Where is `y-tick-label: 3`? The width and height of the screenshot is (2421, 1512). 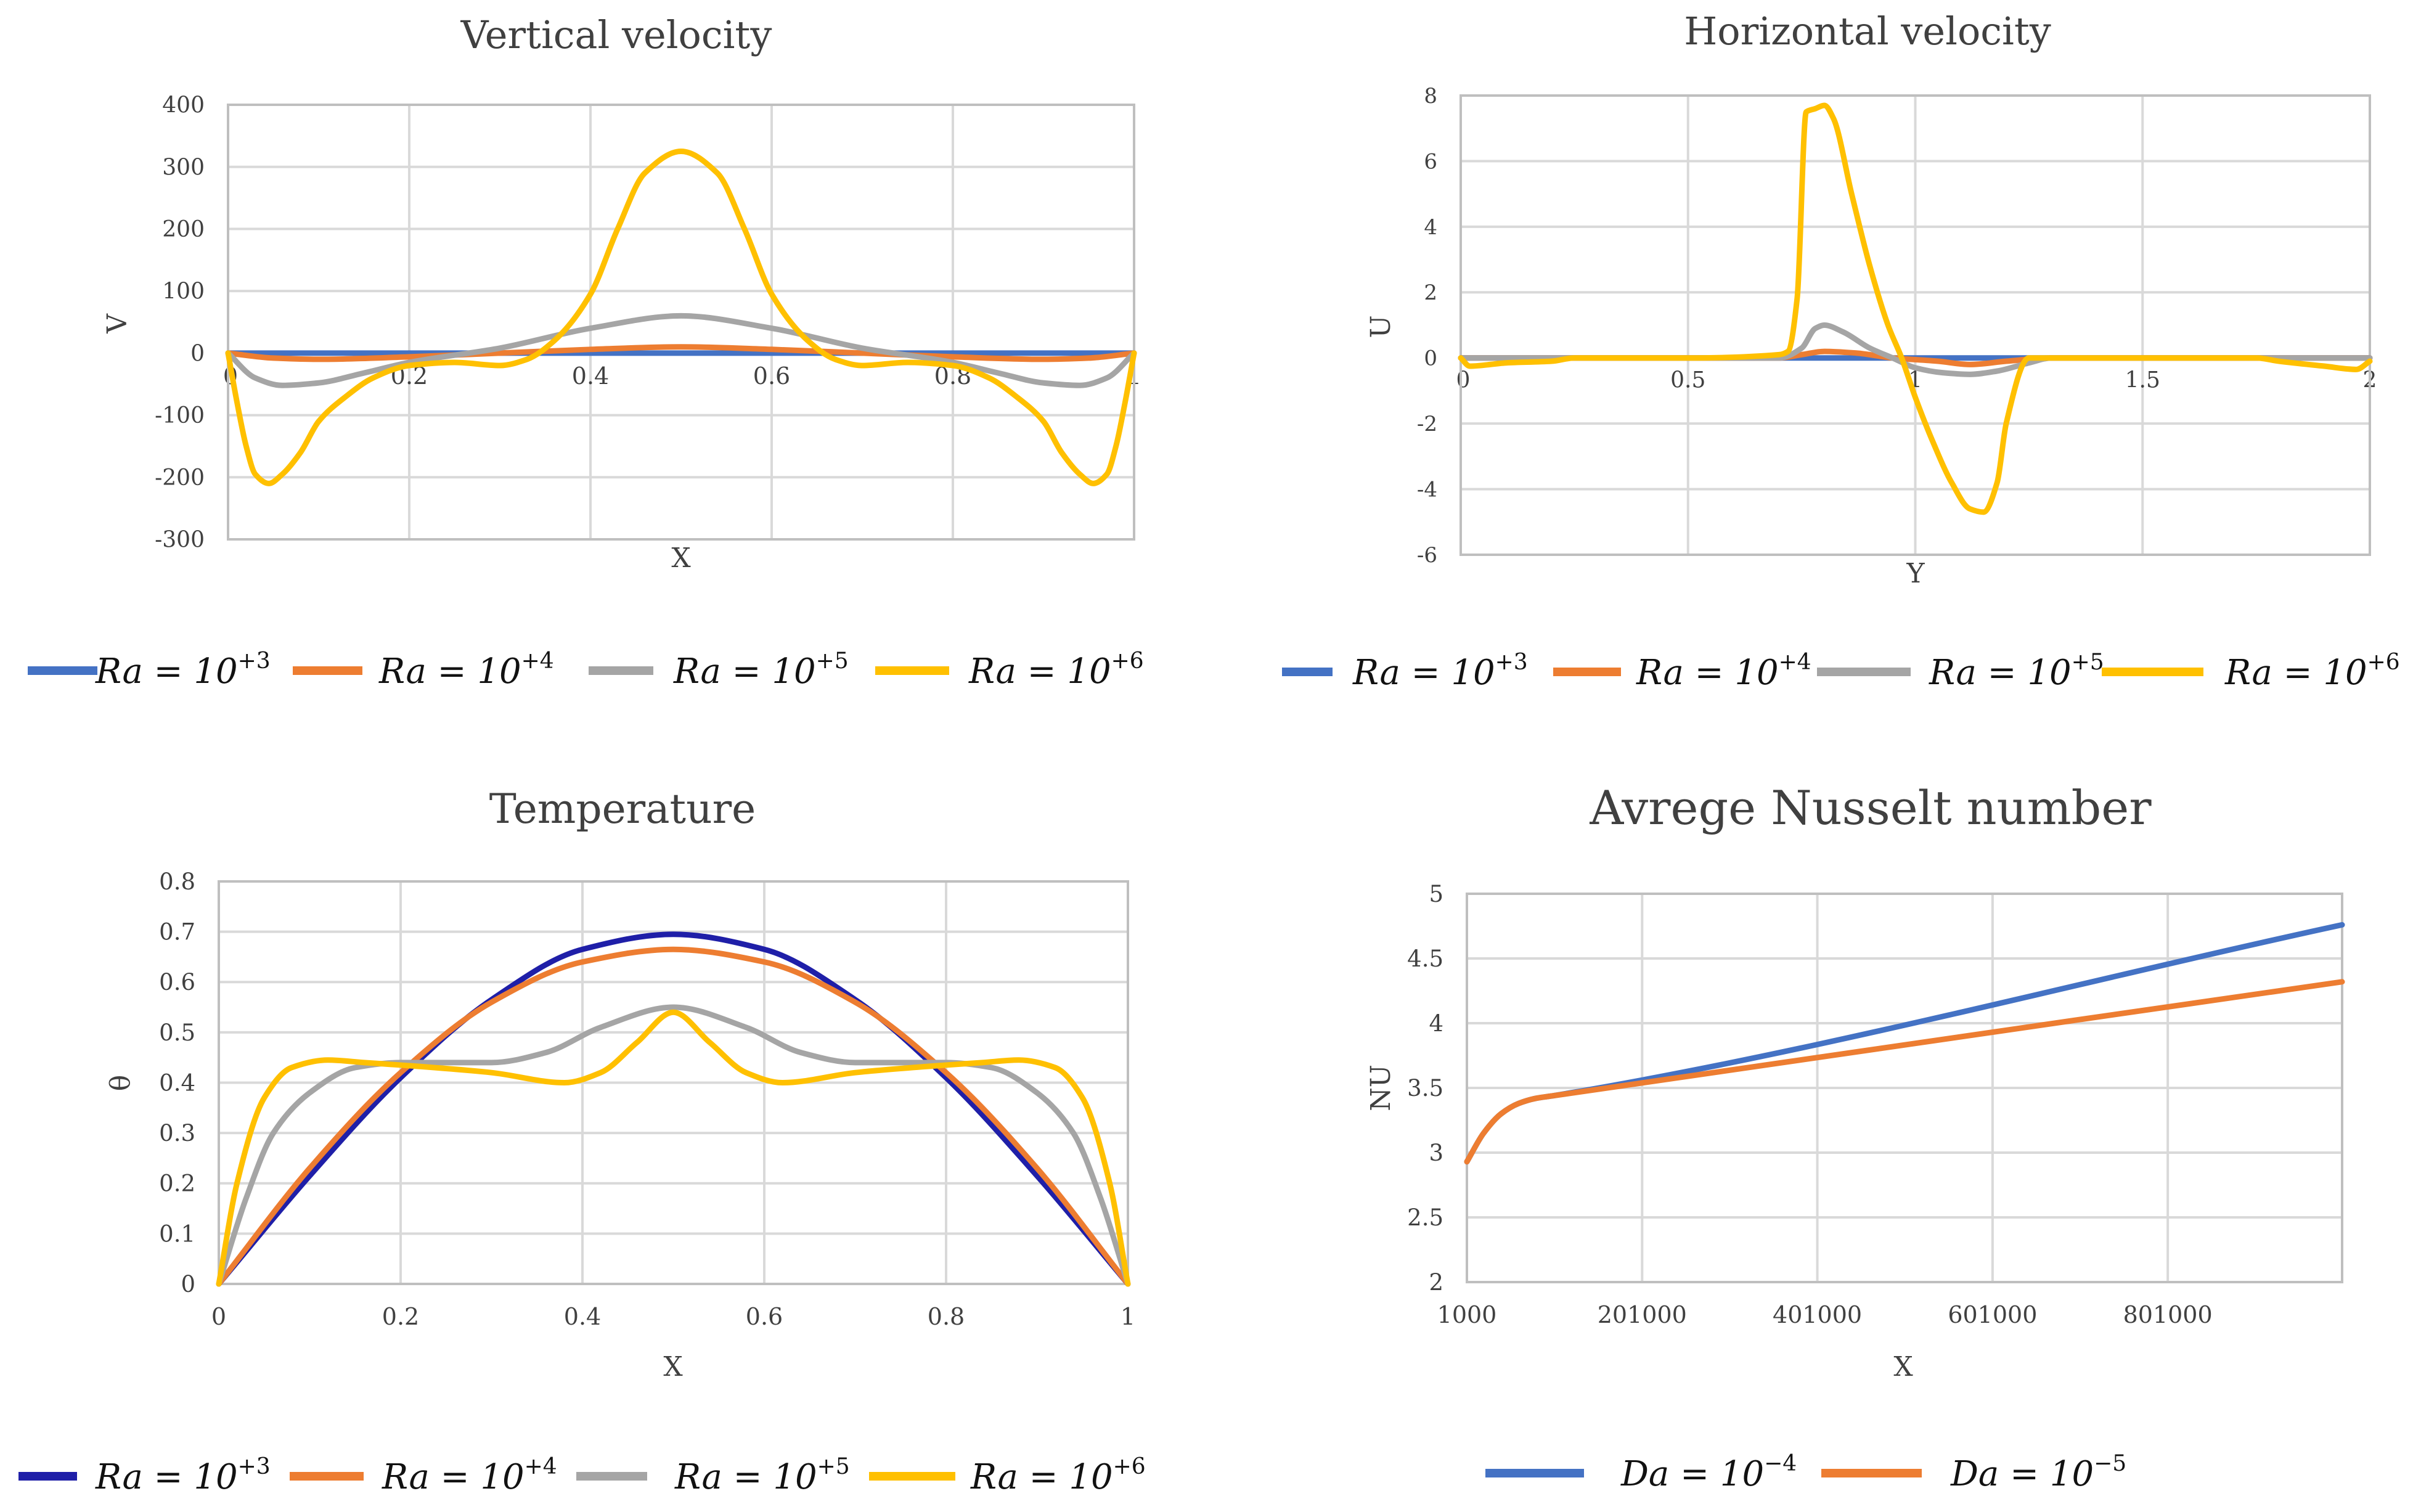 y-tick-label: 3 is located at coordinates (1436, 1153).